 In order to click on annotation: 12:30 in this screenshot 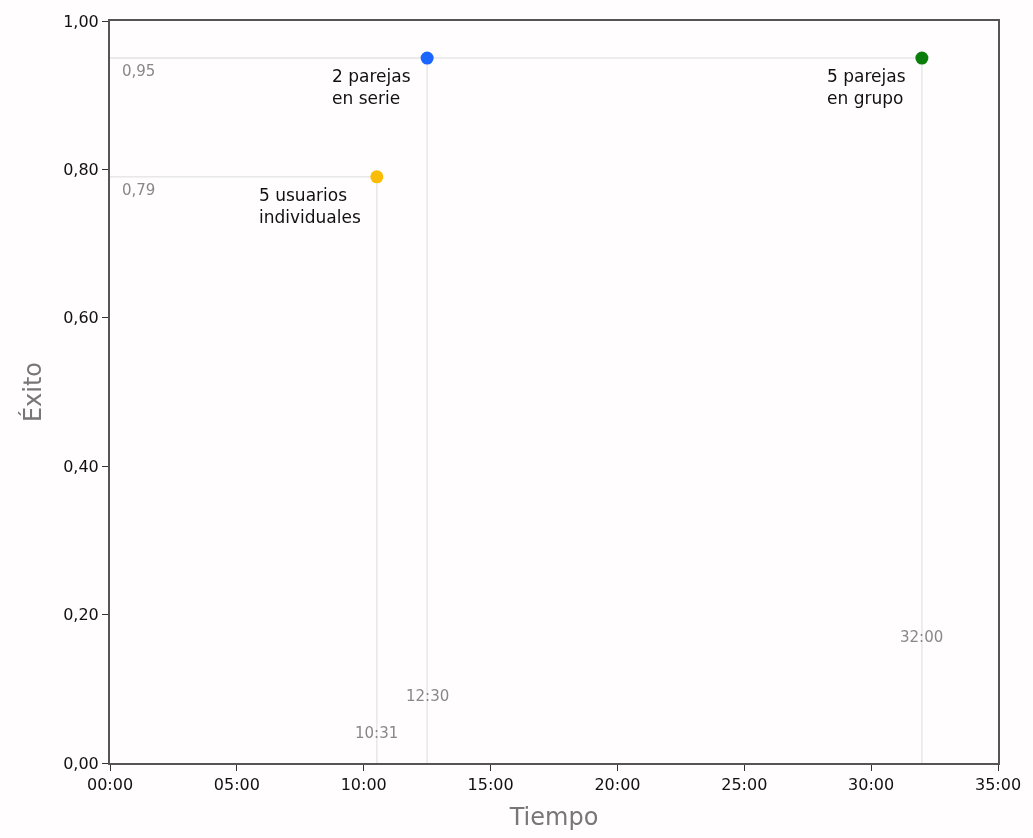, I will do `click(428, 696)`.